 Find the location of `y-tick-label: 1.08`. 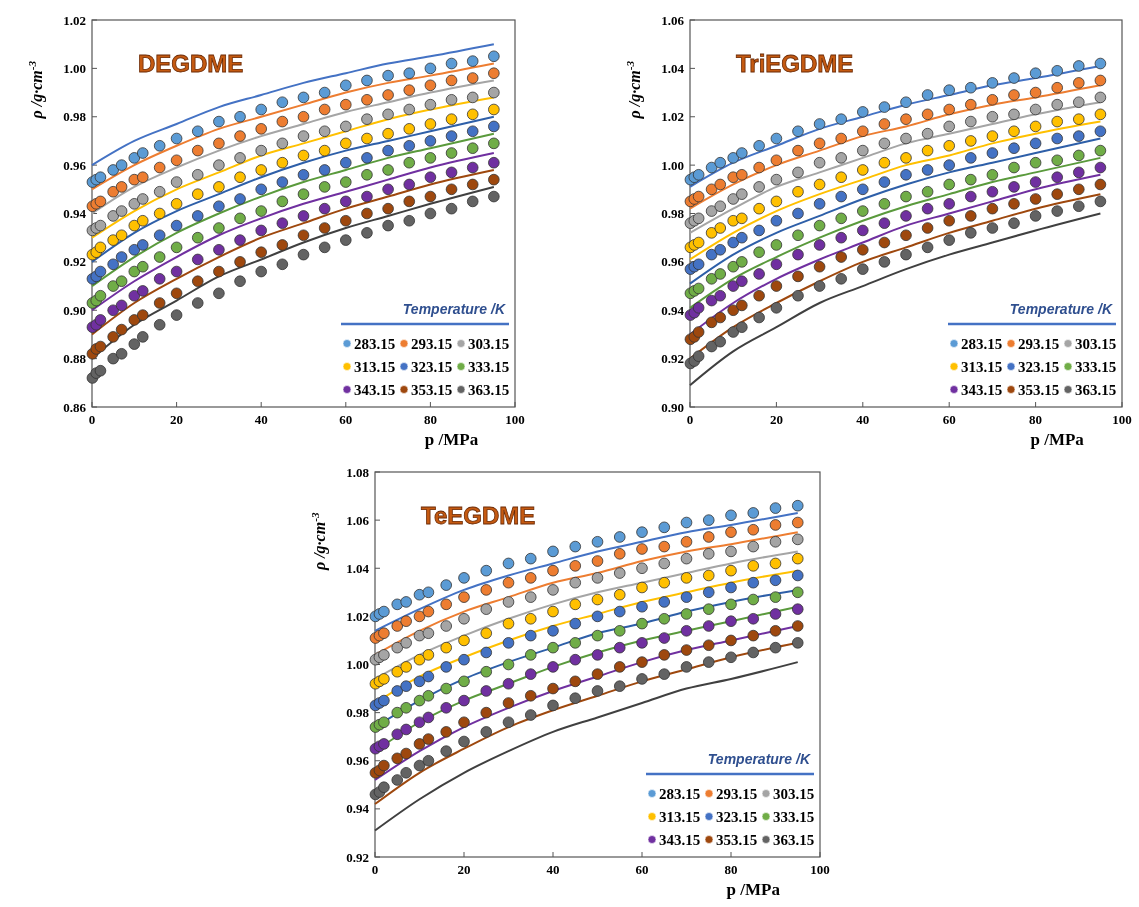

y-tick-label: 1.08 is located at coordinates (358, 472).